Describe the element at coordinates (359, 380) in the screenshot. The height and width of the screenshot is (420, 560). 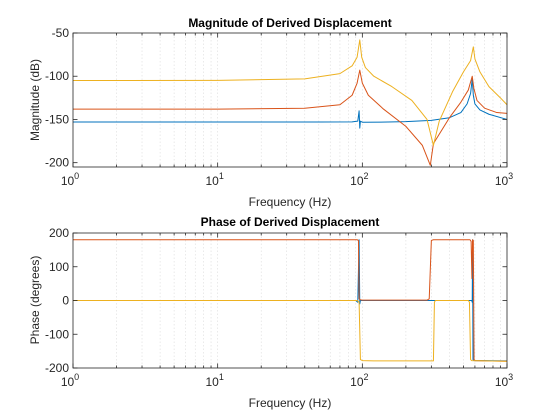
I see `phase-x-tick-label: 10²` at that location.